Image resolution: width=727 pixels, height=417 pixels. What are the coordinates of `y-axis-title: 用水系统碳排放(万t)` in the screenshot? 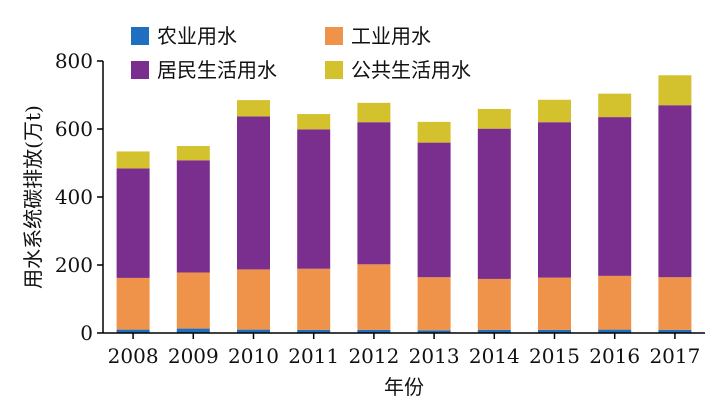 It's located at (33, 197).